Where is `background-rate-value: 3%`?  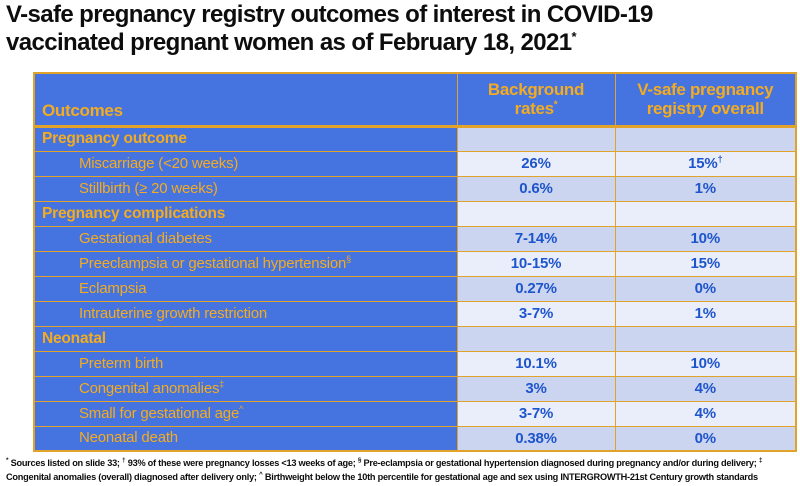 background-rate-value: 3% is located at coordinates (536, 388).